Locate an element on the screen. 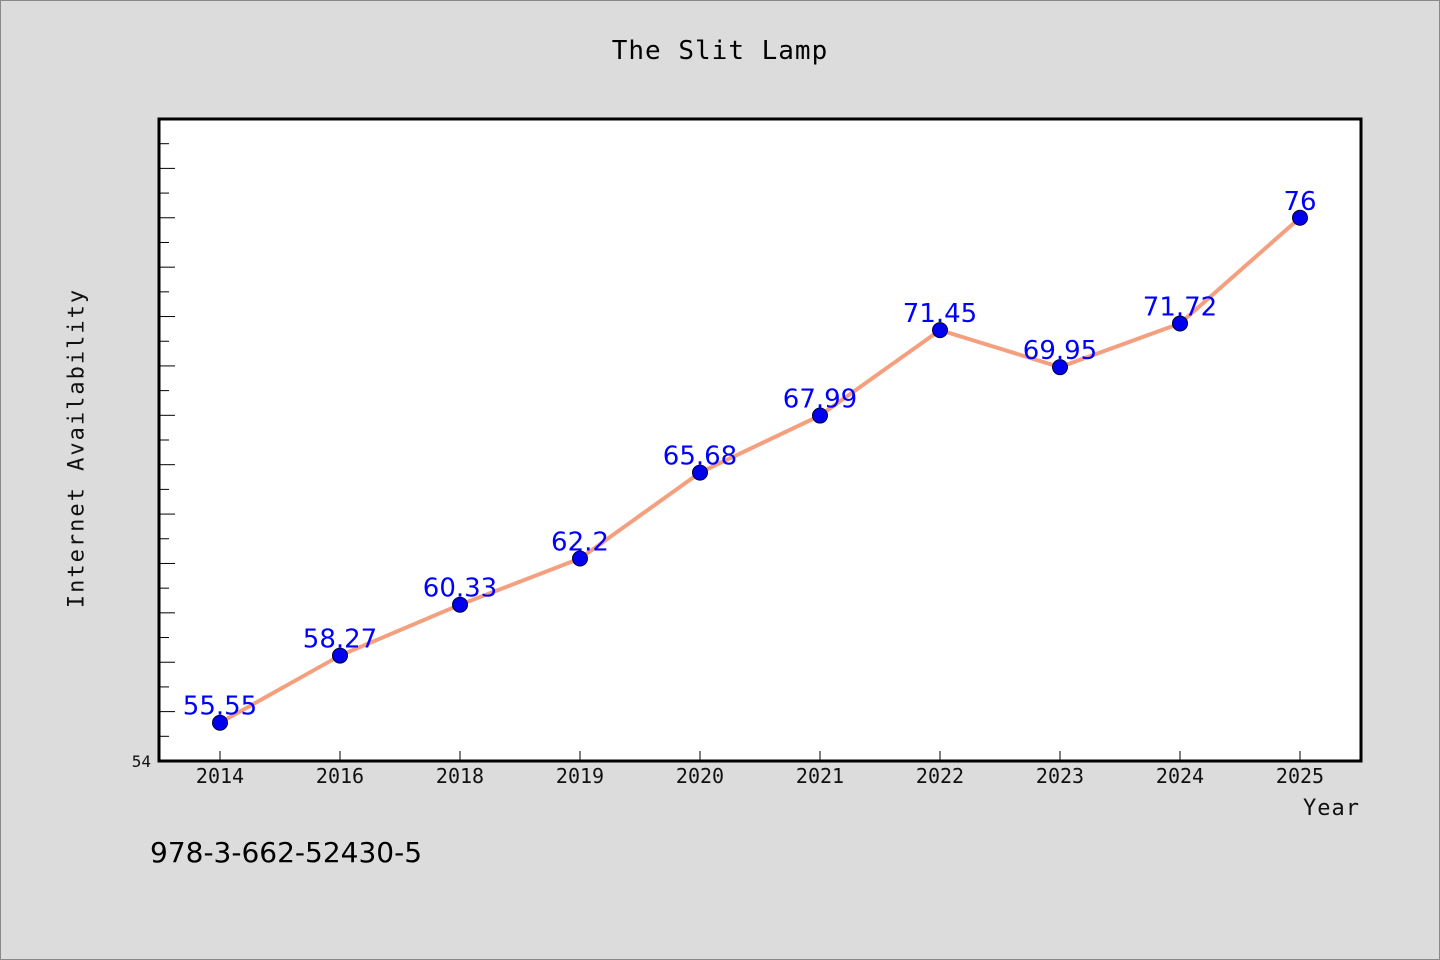  chart-title: The Slit Lamp is located at coordinates (720, 51).